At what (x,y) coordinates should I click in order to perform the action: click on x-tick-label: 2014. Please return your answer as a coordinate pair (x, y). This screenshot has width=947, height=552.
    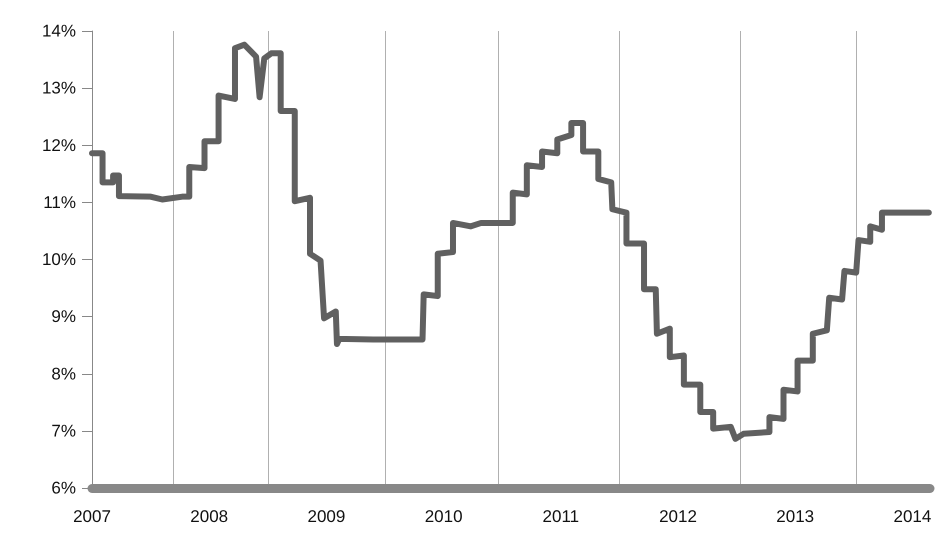
    Looking at the image, I should click on (913, 516).